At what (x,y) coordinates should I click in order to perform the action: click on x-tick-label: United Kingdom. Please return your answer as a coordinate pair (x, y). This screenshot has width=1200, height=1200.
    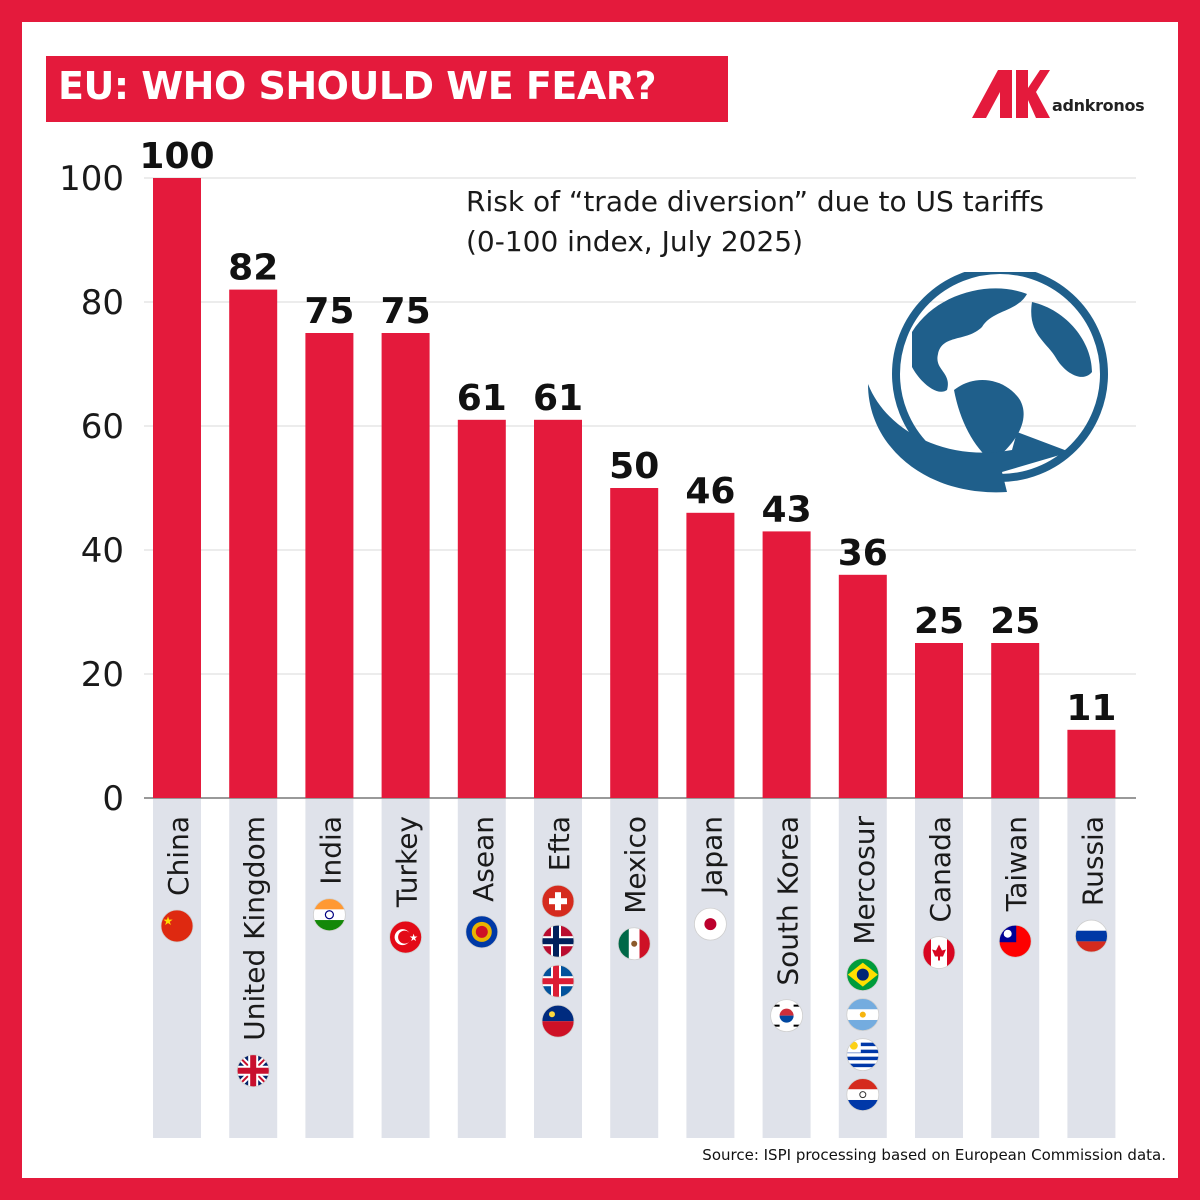
    Looking at the image, I should click on (254, 928).